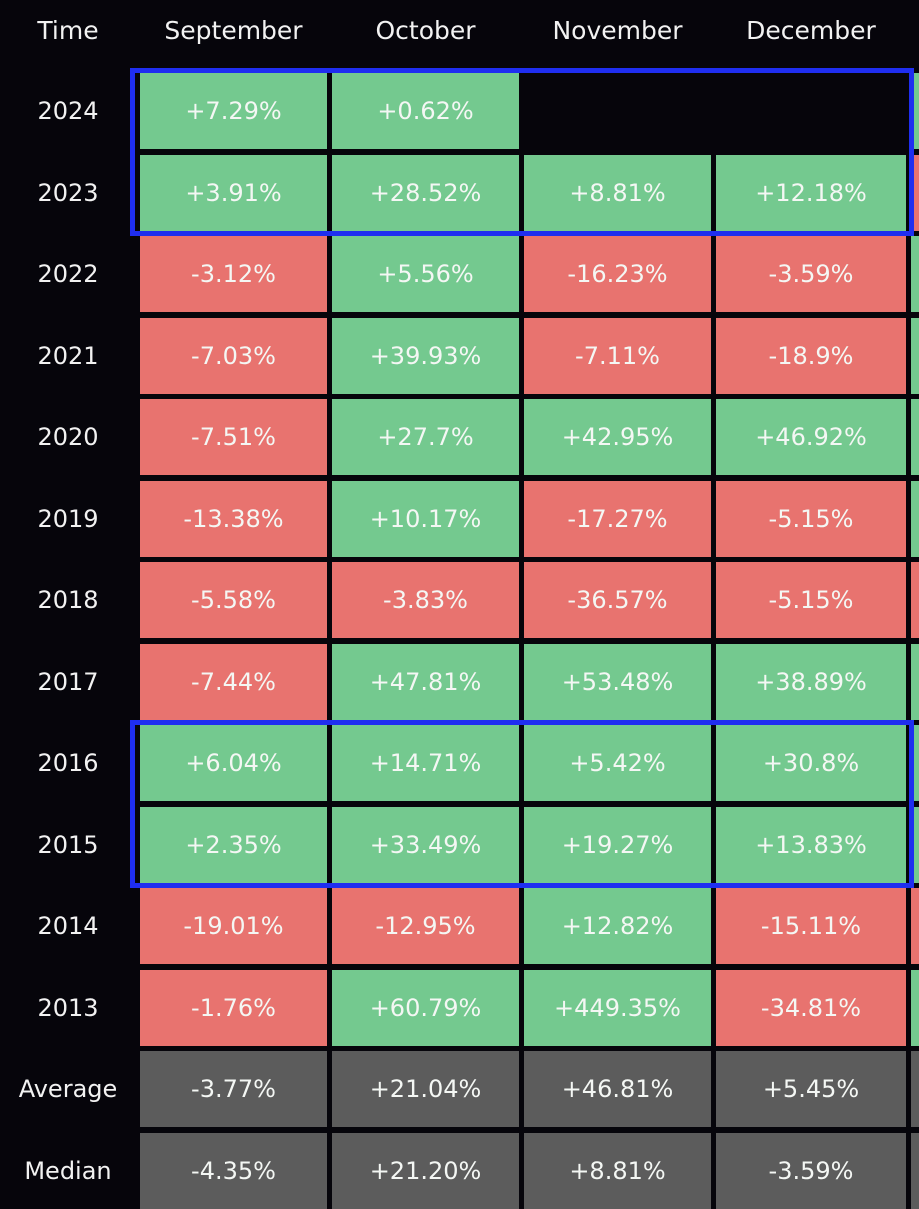 This screenshot has width=919, height=1209. Describe the element at coordinates (68, 274) in the screenshot. I see `row-label-2022: 2022` at that location.